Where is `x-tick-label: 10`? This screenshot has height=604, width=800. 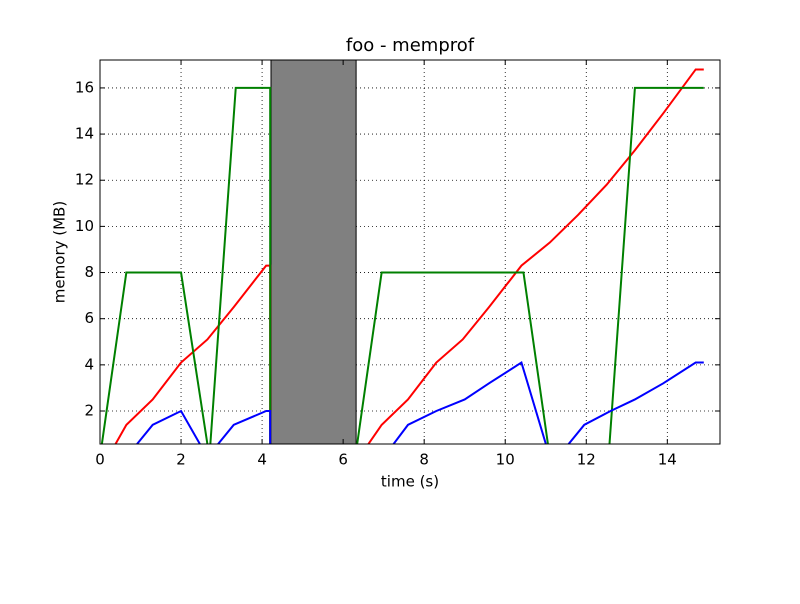
x-tick-label: 10 is located at coordinates (505, 460).